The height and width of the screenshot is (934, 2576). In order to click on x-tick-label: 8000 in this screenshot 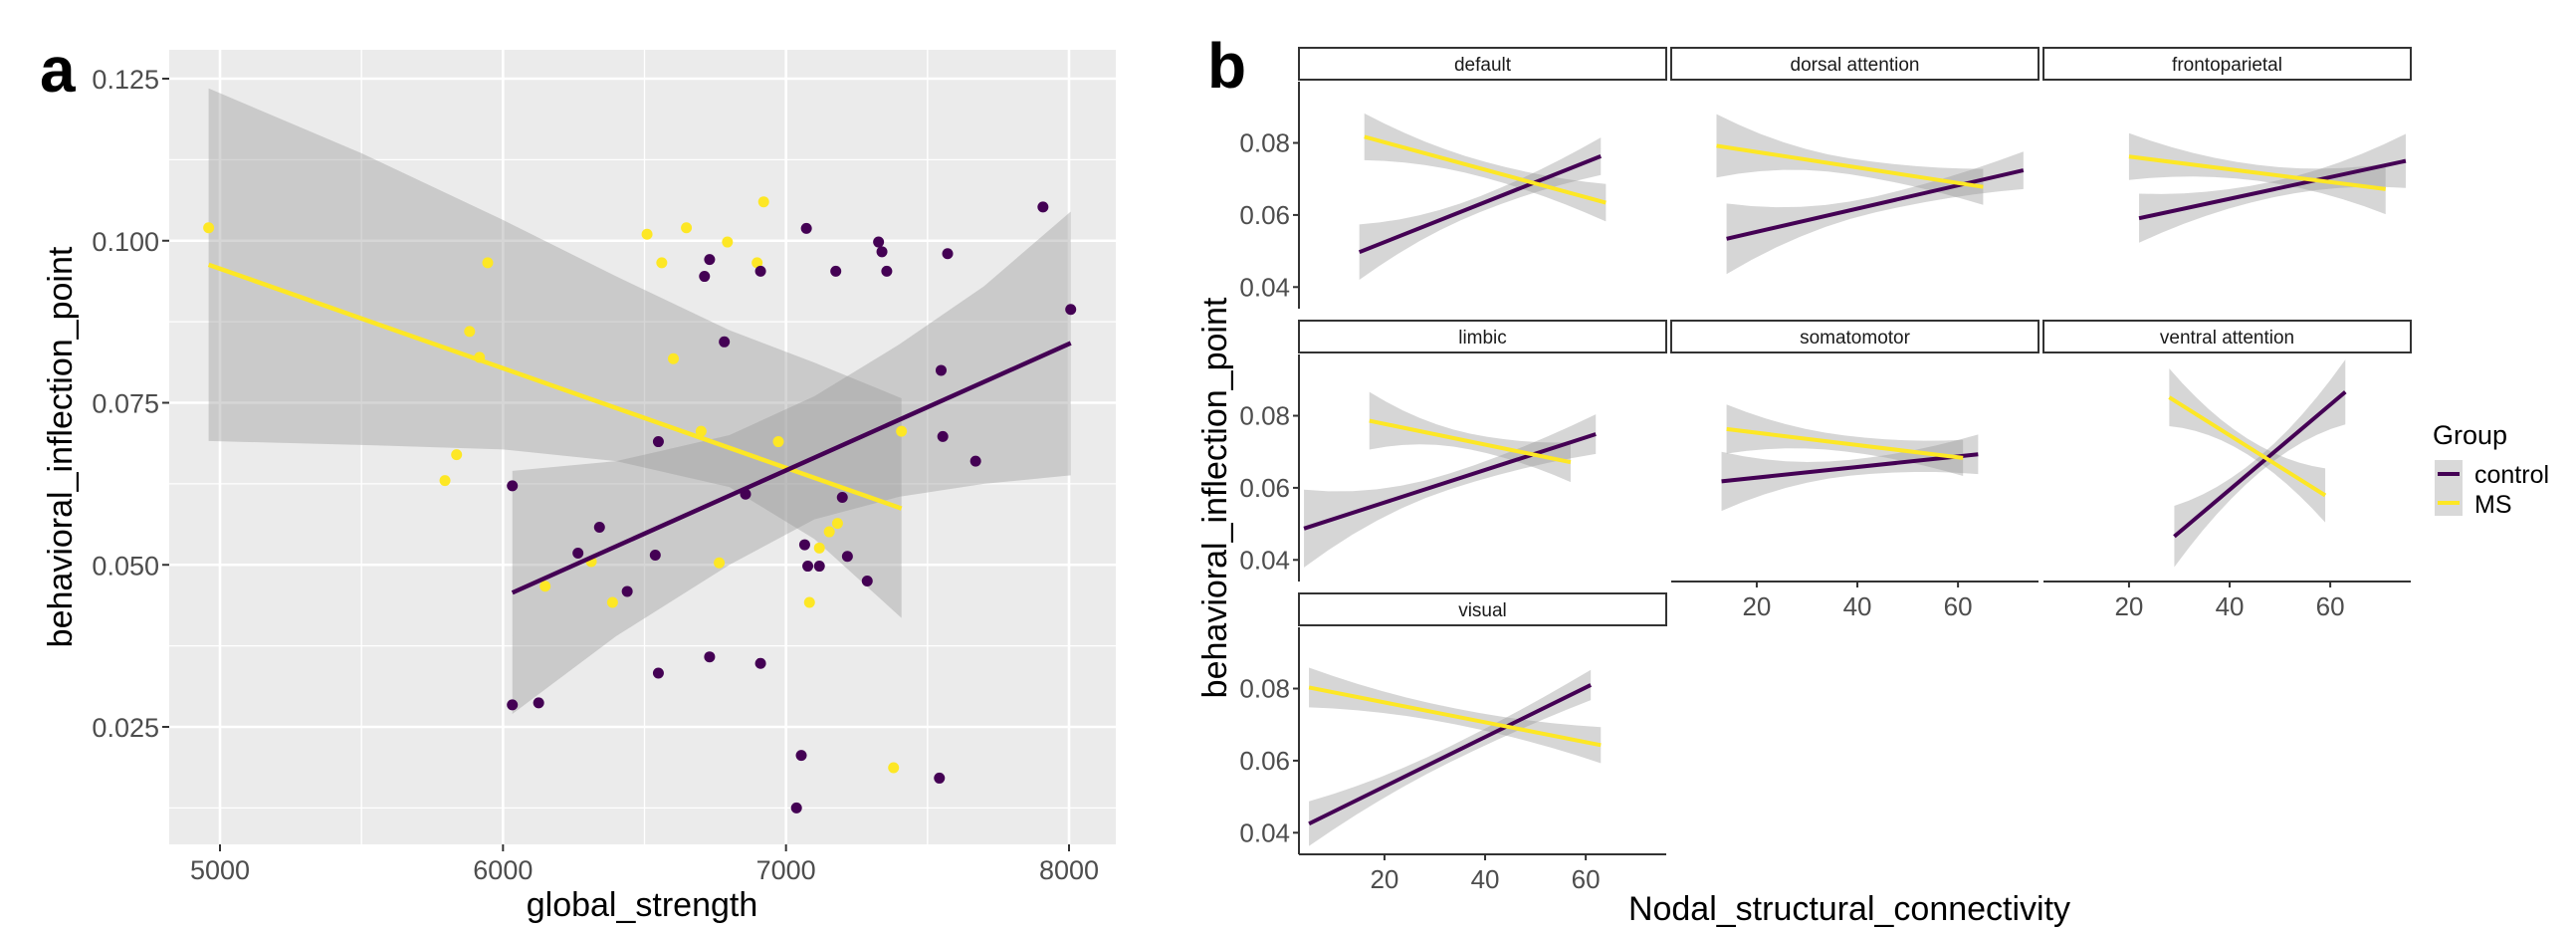, I will do `click(1069, 870)`.